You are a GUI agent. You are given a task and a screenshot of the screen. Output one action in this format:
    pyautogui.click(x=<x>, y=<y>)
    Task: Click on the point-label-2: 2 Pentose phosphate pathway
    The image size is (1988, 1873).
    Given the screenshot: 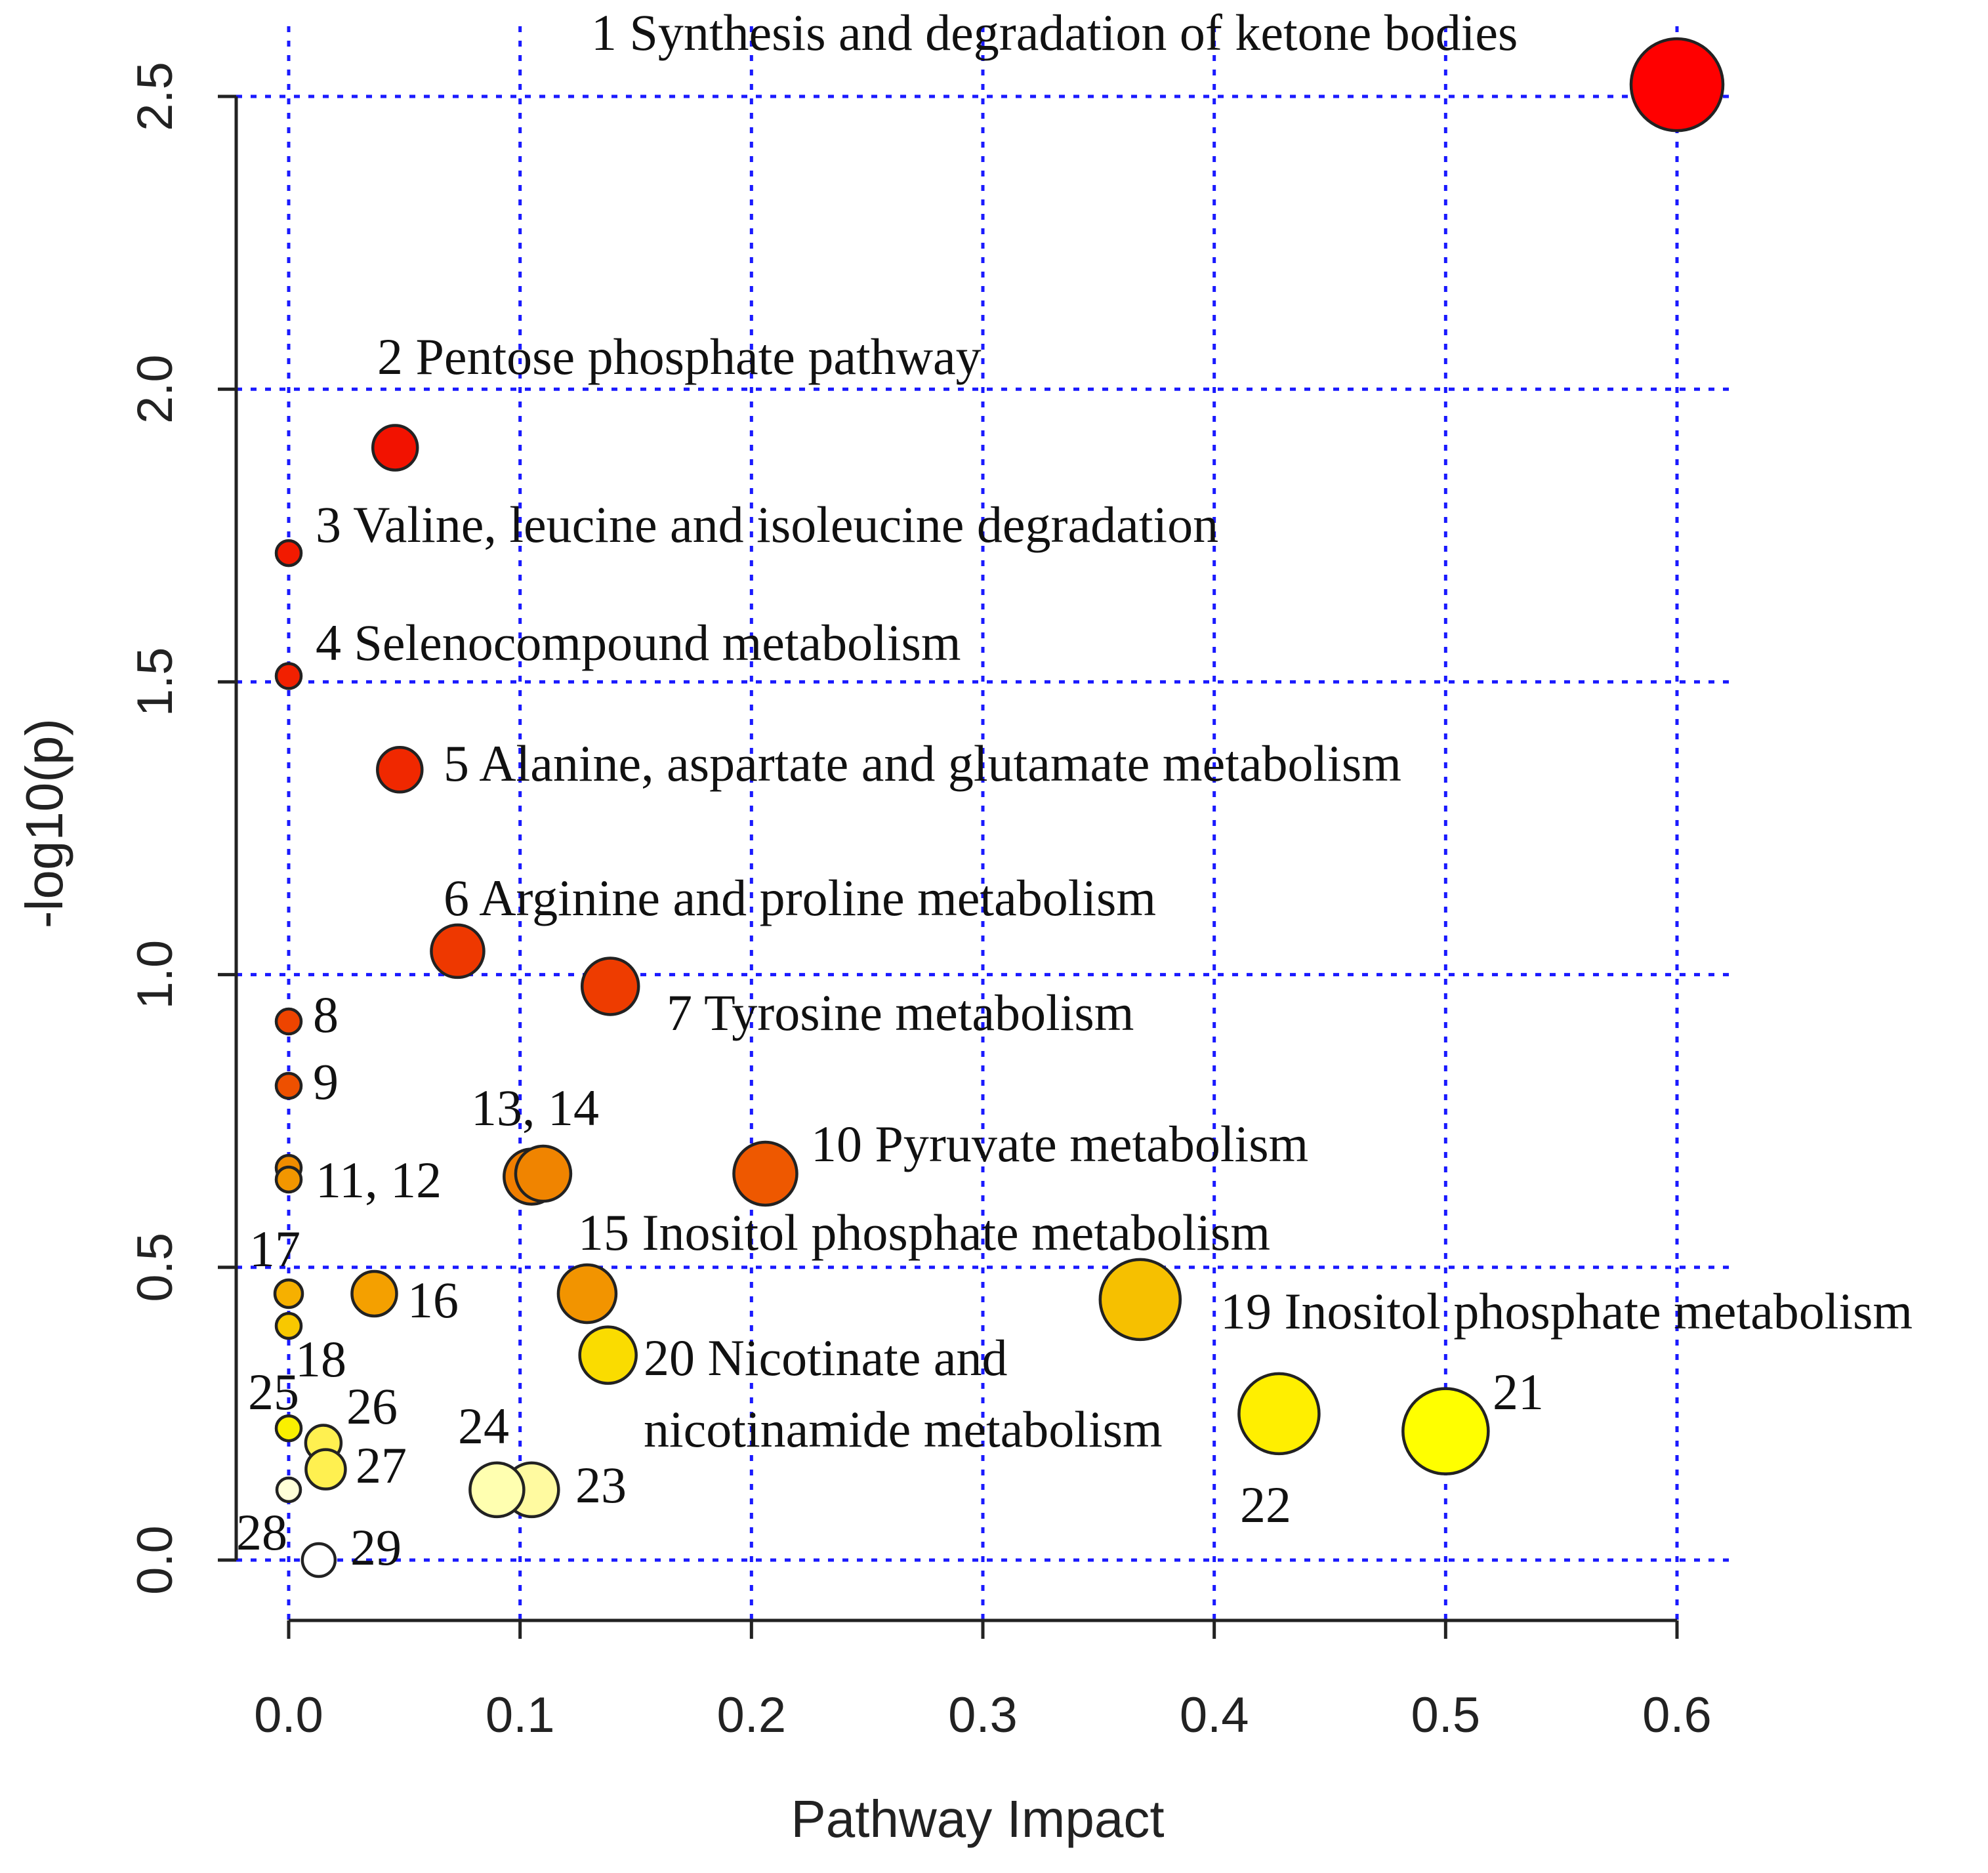 What is the action you would take?
    pyautogui.click(x=679, y=356)
    